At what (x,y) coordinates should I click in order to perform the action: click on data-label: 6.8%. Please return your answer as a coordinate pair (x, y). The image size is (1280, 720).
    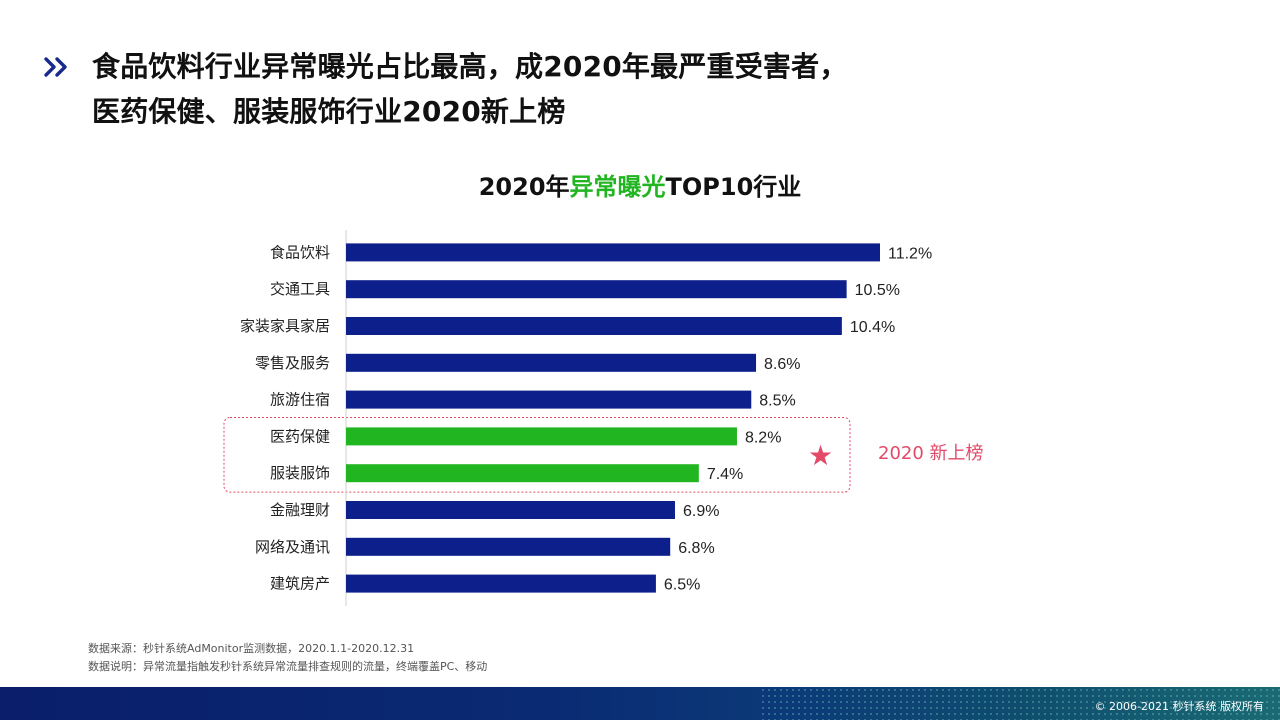
    Looking at the image, I should click on (696, 548).